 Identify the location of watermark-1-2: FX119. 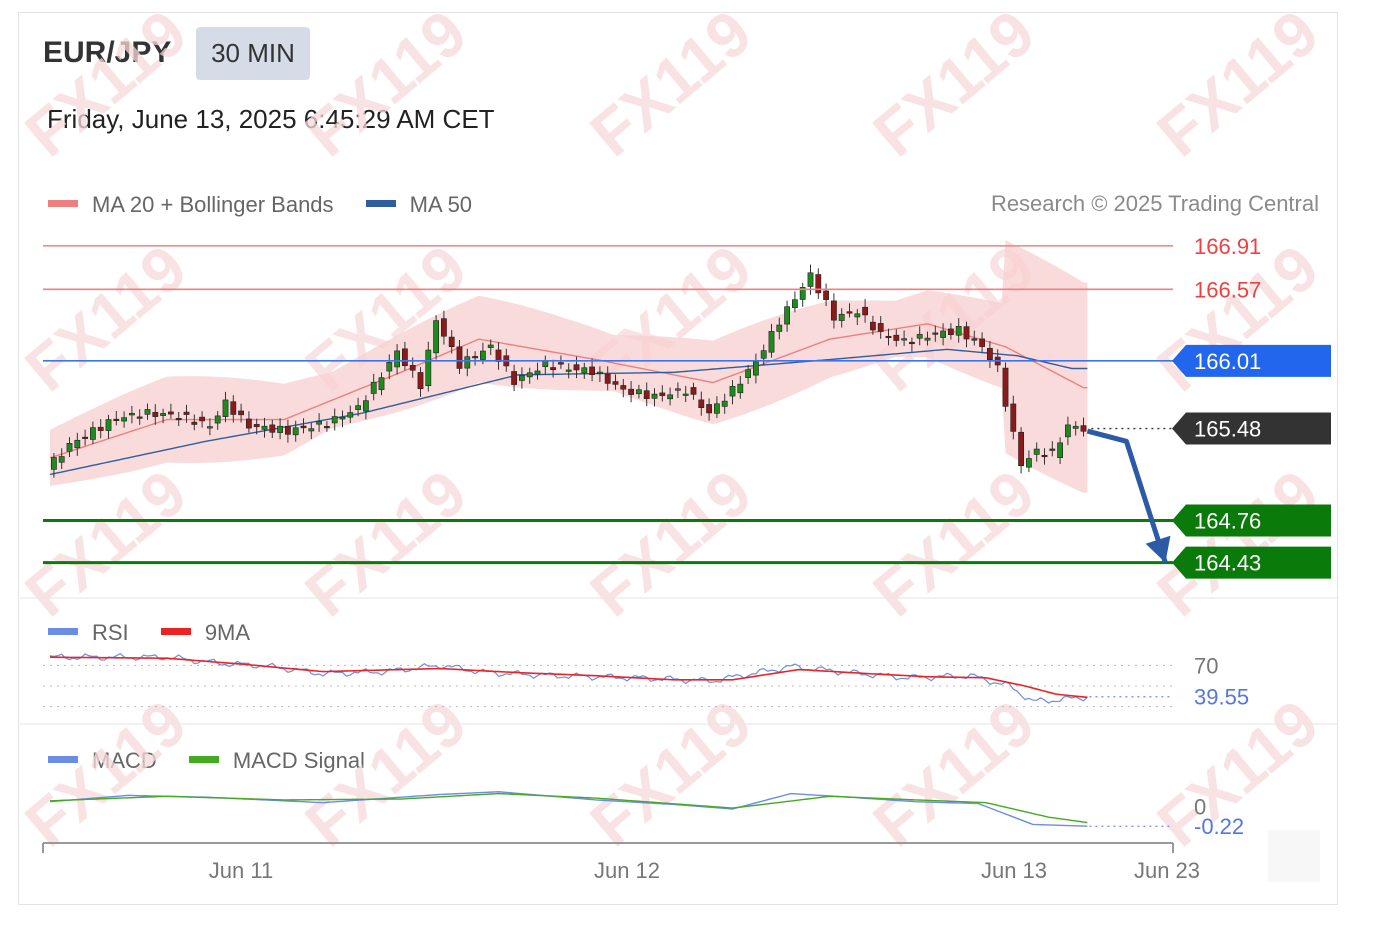
(386, 543).